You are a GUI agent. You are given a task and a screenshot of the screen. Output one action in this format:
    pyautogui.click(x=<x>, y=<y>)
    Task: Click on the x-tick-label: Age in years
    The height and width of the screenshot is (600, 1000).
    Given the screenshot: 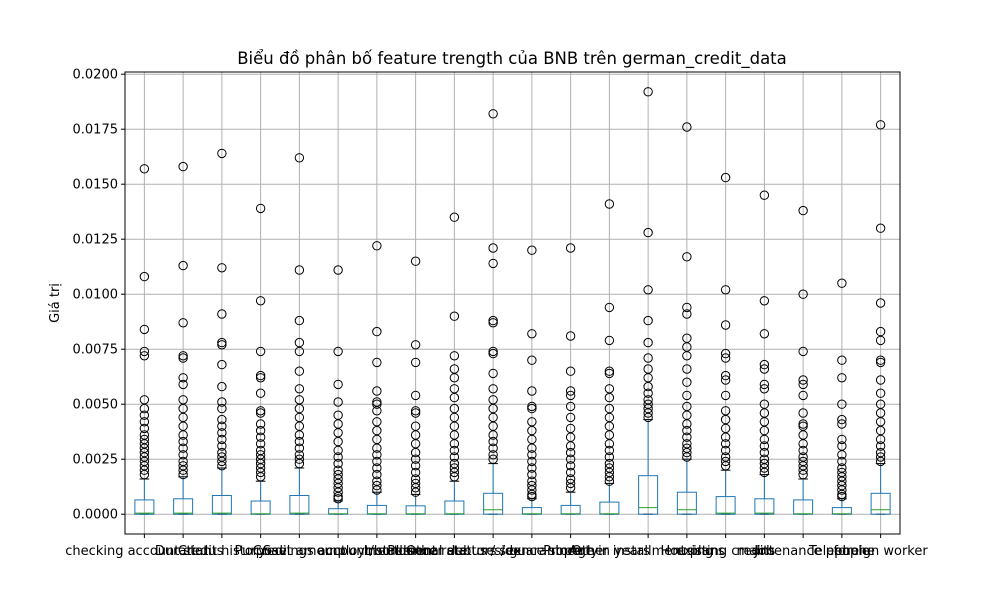 What is the action you would take?
    pyautogui.click(x=609, y=551)
    